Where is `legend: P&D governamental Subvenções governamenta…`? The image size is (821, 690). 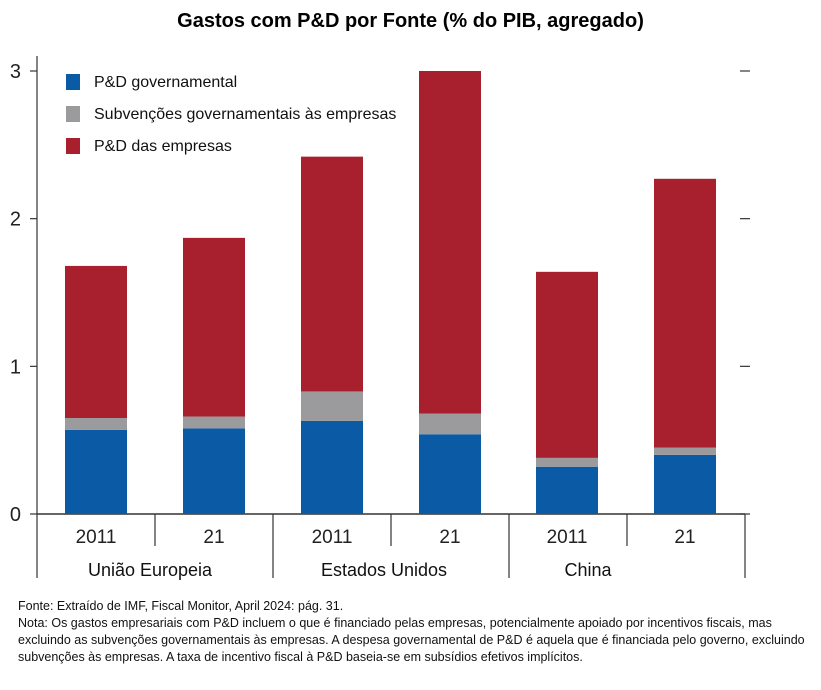
legend: P&D governamental Subvenções governamenta… is located at coordinates (231, 114).